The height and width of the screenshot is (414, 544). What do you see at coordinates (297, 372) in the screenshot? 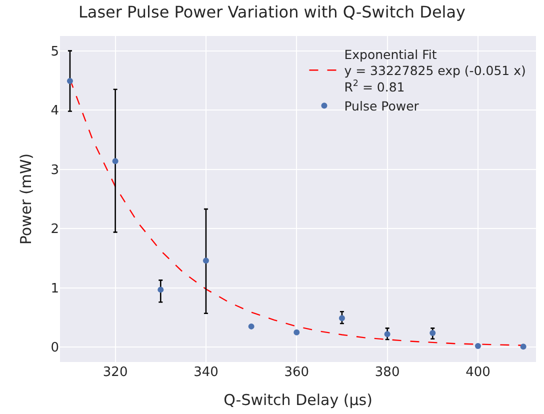
I see `x-tick-label: 360` at bounding box center [297, 372].